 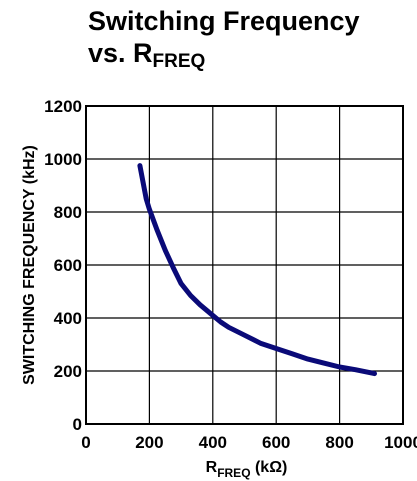 What do you see at coordinates (68, 371) in the screenshot?
I see `y-tick-label: 200` at bounding box center [68, 371].